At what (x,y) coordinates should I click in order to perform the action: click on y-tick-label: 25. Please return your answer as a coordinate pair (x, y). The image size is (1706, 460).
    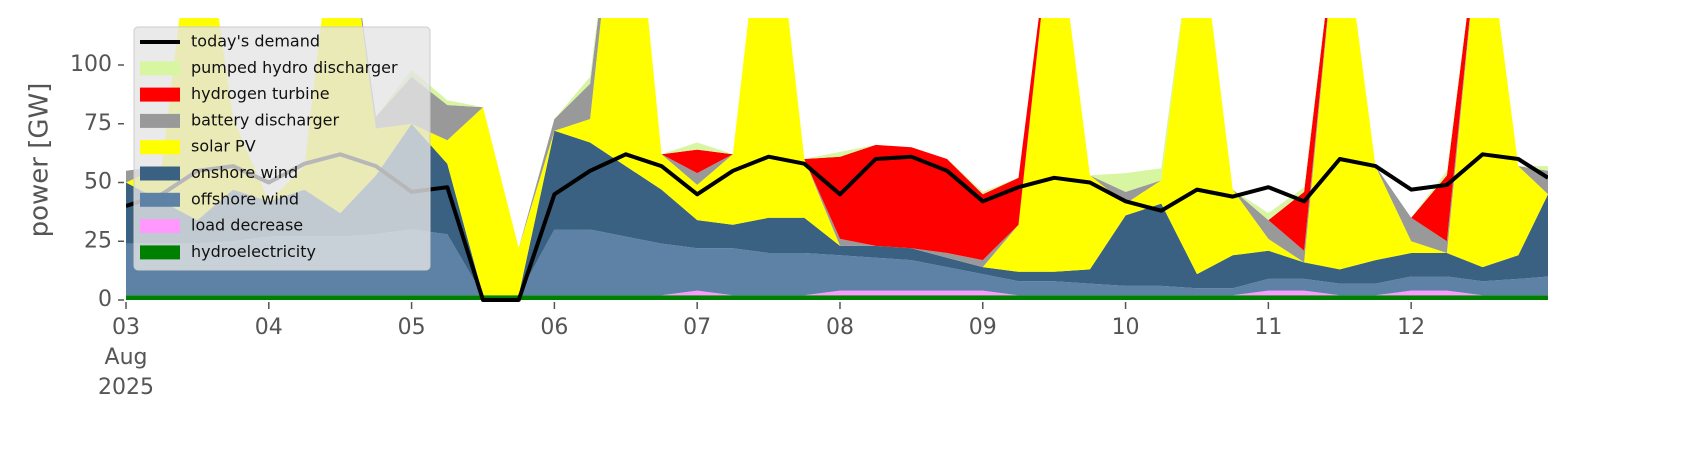
    Looking at the image, I should click on (98, 240).